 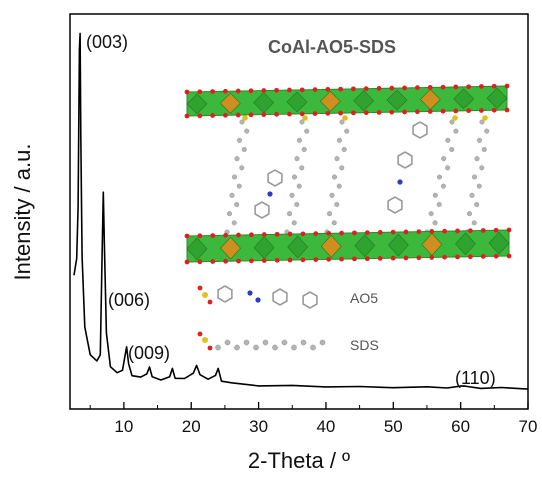 What do you see at coordinates (149, 353) in the screenshot?
I see `peak-label-009: (009)` at bounding box center [149, 353].